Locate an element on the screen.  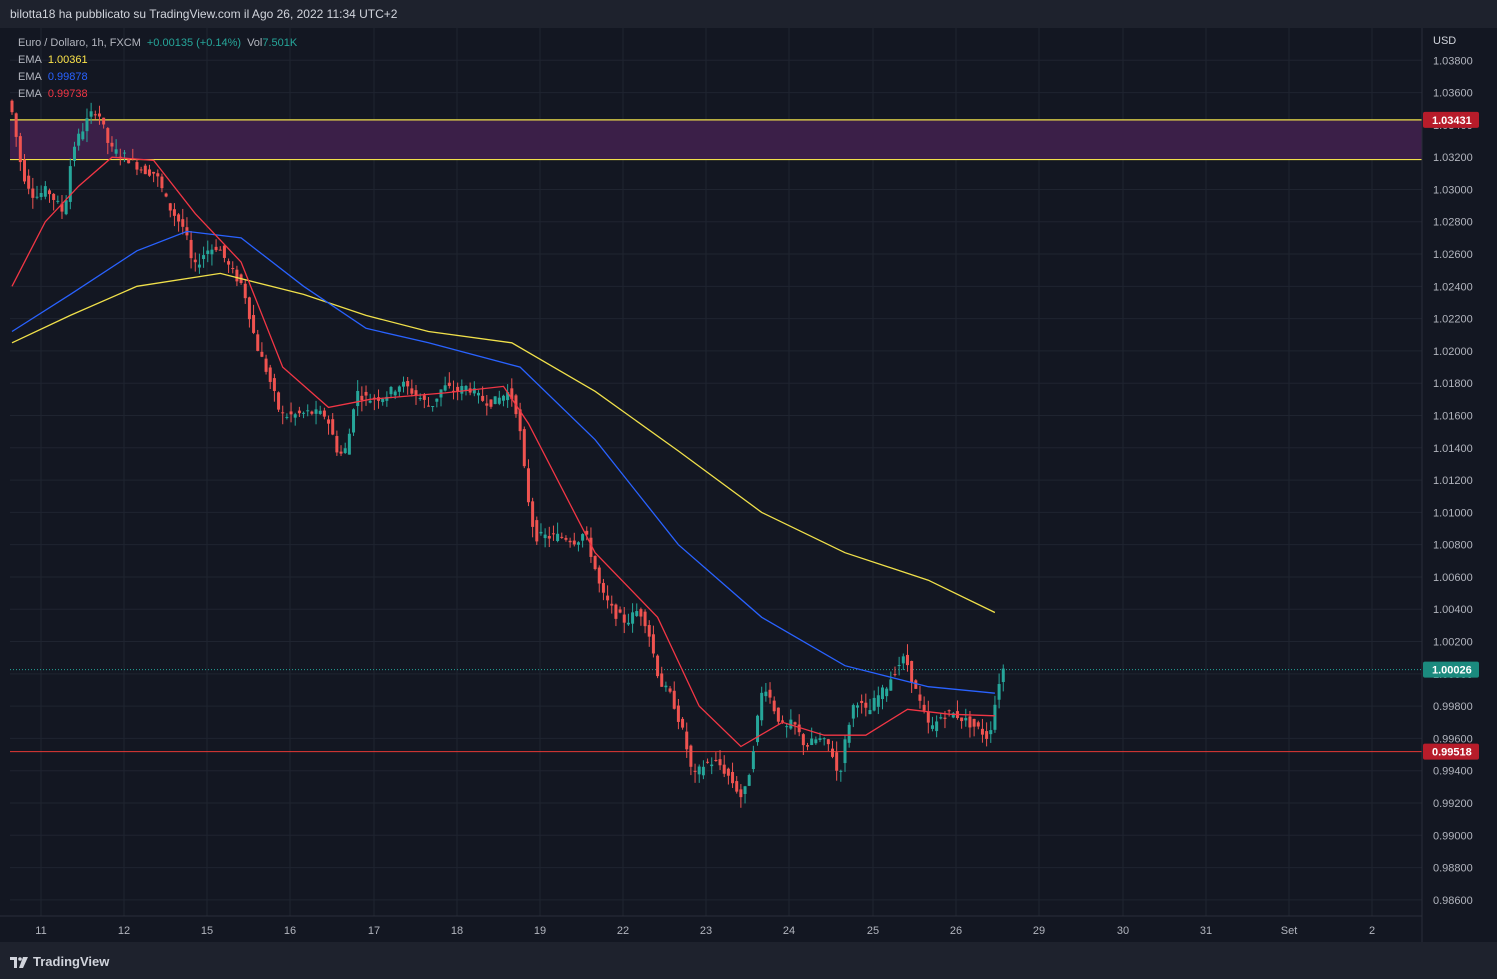
legend-ema-row: EMA 0.99738 is located at coordinates (157, 94).